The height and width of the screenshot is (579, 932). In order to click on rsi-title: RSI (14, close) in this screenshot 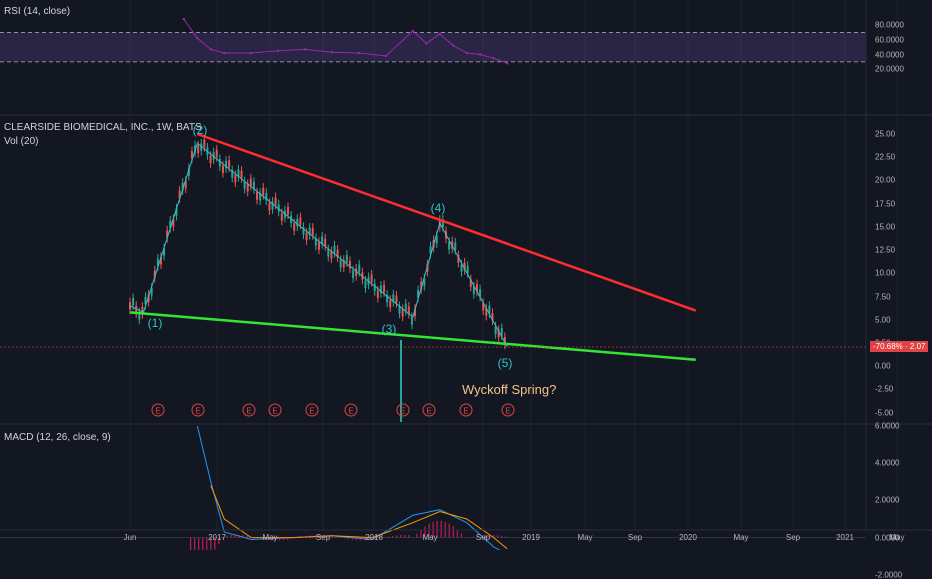, I will do `click(37, 11)`.